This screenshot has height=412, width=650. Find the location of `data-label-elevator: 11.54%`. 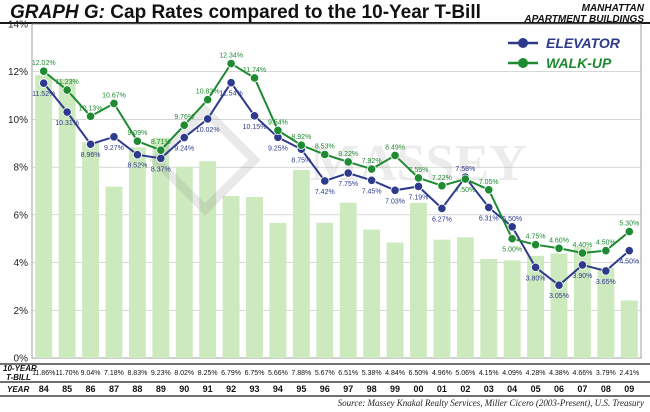

data-label-elevator: 11.54% is located at coordinates (230, 94).